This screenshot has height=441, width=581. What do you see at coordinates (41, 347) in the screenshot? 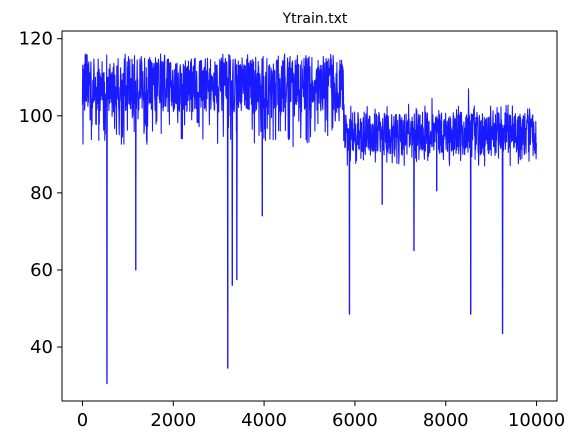
I see `y-tick-label-0: 40` at bounding box center [41, 347].